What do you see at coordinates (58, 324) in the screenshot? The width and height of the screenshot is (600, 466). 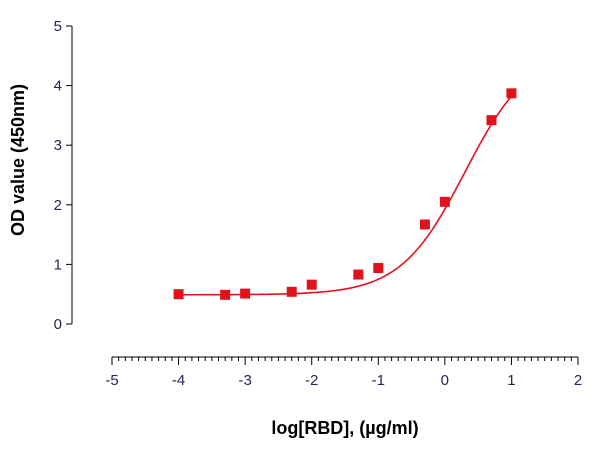 I see `y-tick-label: 0` at bounding box center [58, 324].